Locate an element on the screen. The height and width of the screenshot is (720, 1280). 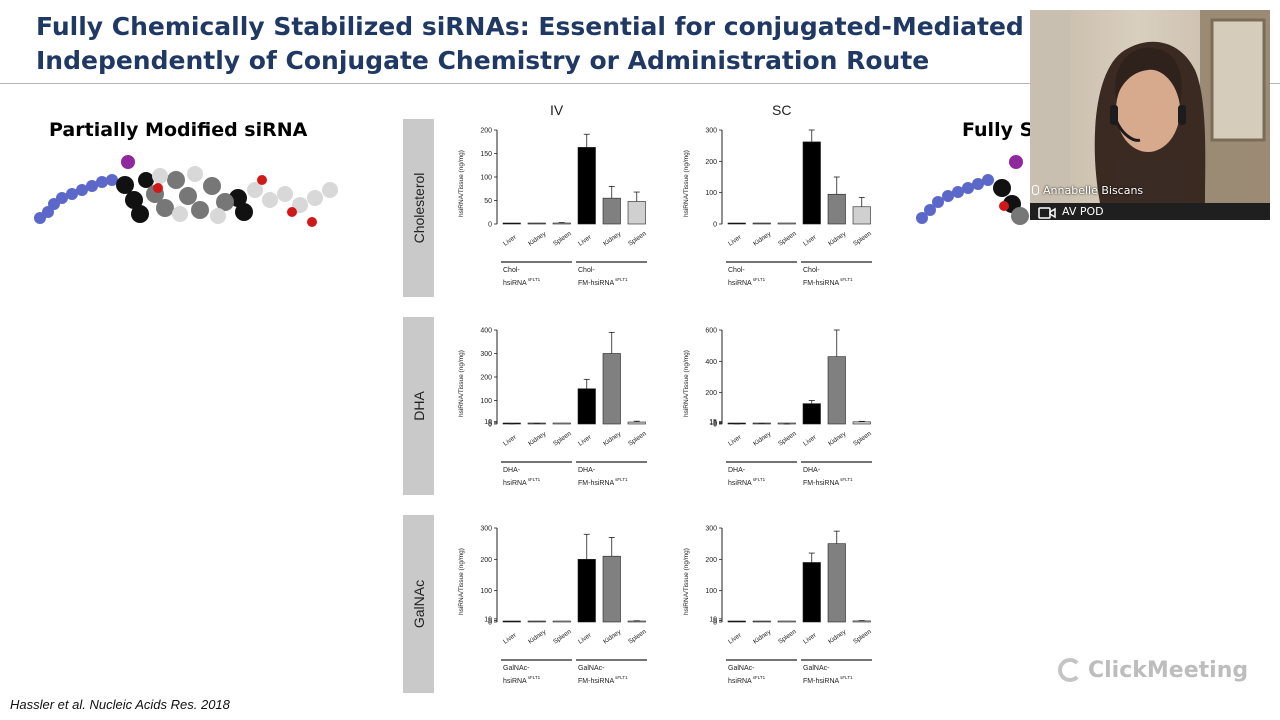
camera-bar is located at coordinates (1150, 211).